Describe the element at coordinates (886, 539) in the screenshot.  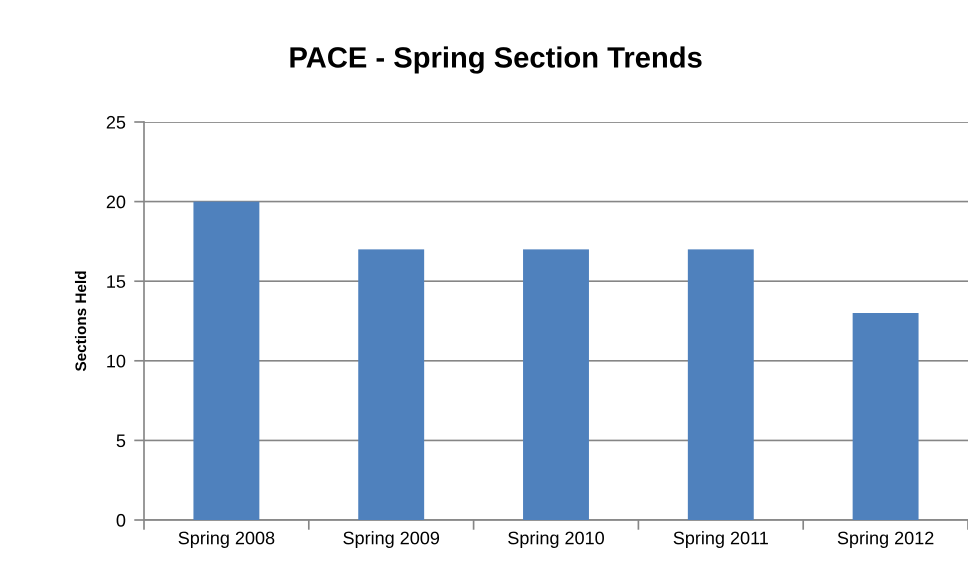
I see `x-tick-label: Spring 2012` at that location.